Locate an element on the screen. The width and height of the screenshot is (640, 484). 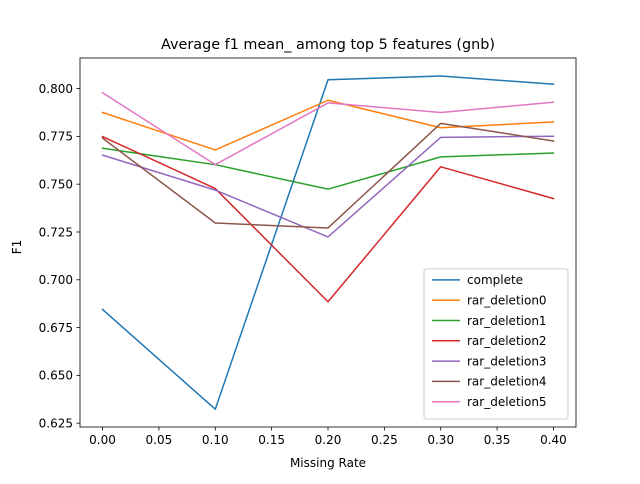
x-tick-label: 0.05 is located at coordinates (159, 440).